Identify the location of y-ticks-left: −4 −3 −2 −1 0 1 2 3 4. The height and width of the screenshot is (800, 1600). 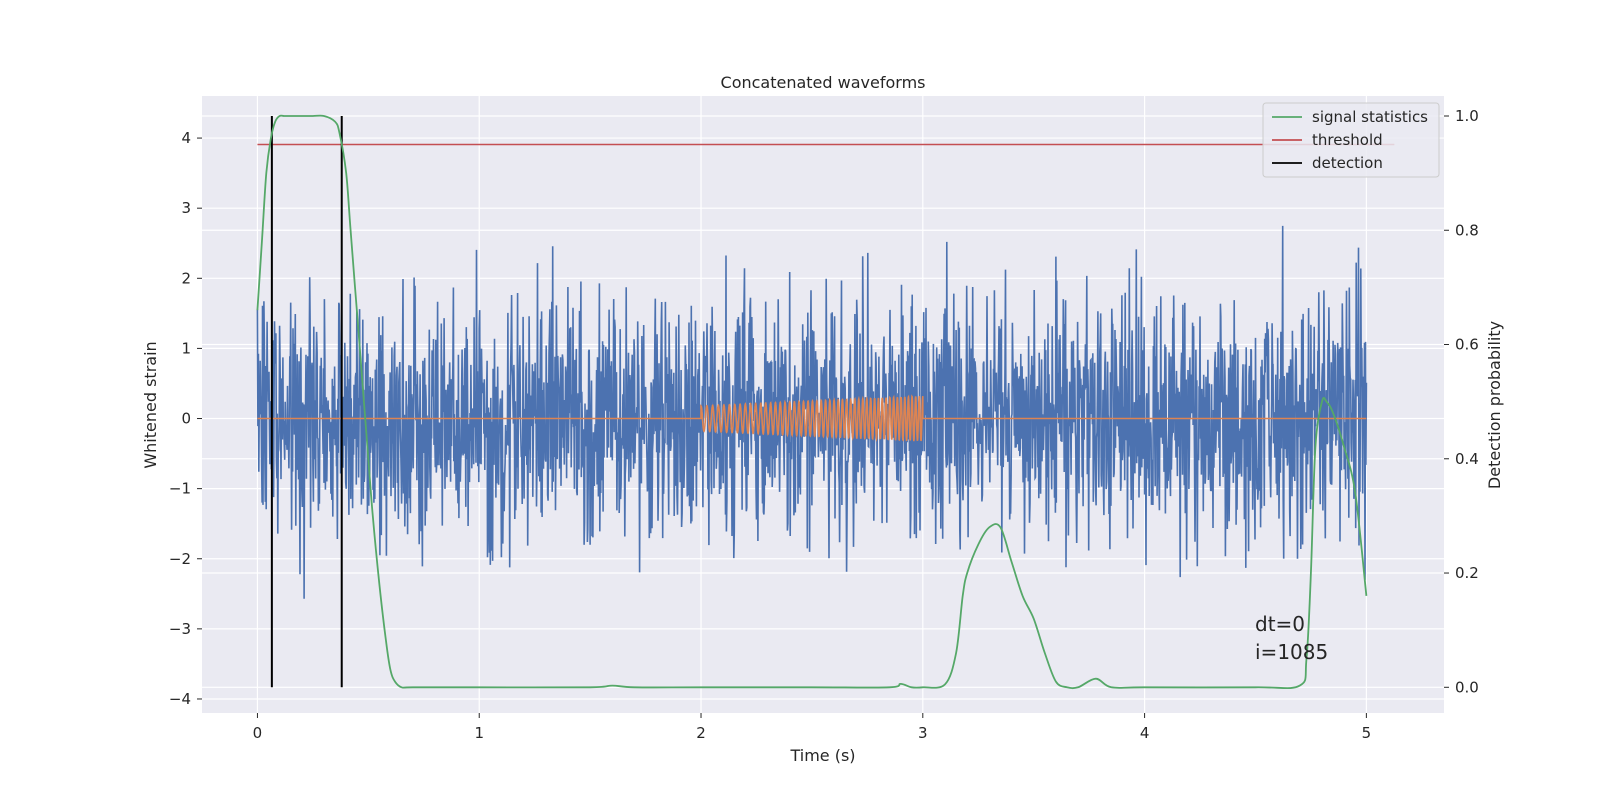
(185, 418).